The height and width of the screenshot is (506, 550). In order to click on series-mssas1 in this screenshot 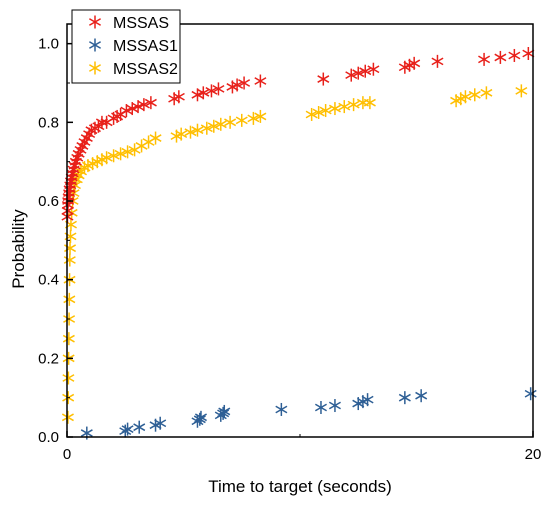, I will do `click(308, 413)`.